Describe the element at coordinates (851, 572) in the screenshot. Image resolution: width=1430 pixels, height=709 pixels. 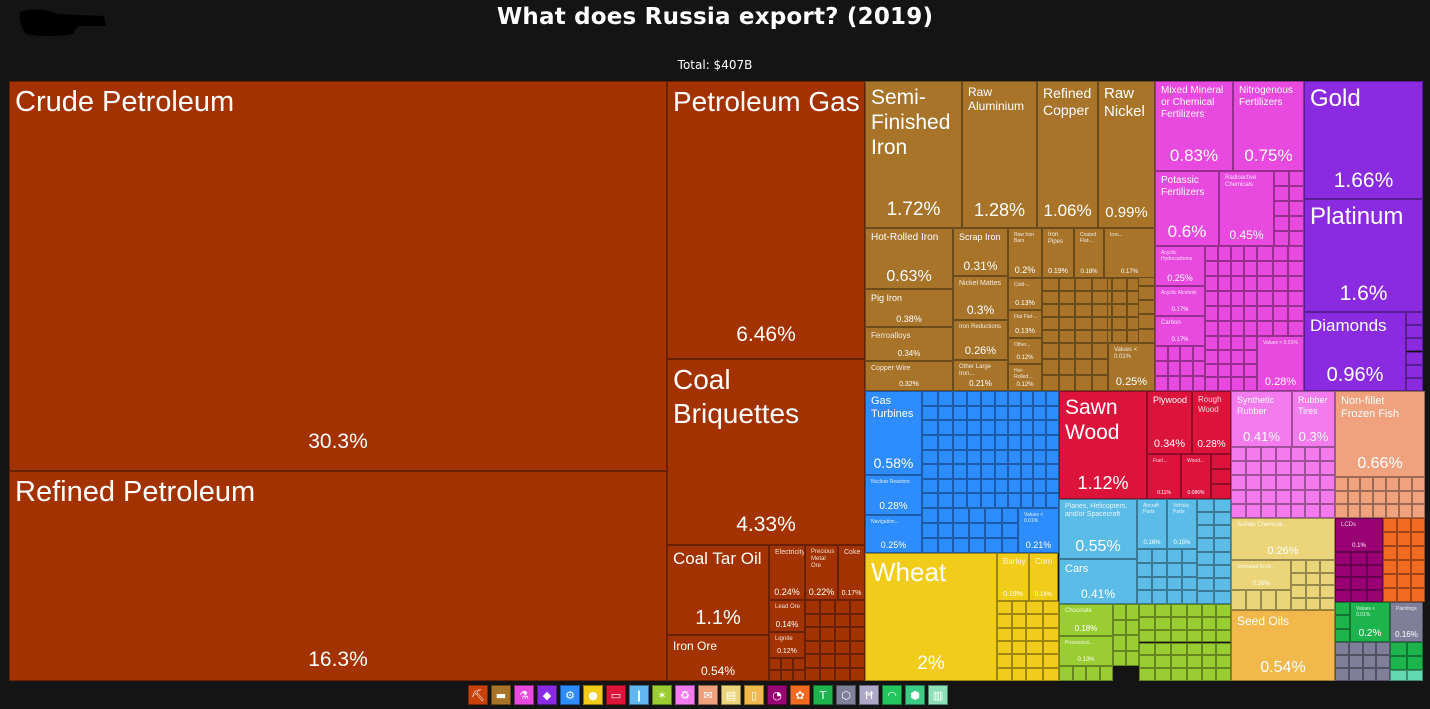
I see `tile-coke: Coke 0.17%` at that location.